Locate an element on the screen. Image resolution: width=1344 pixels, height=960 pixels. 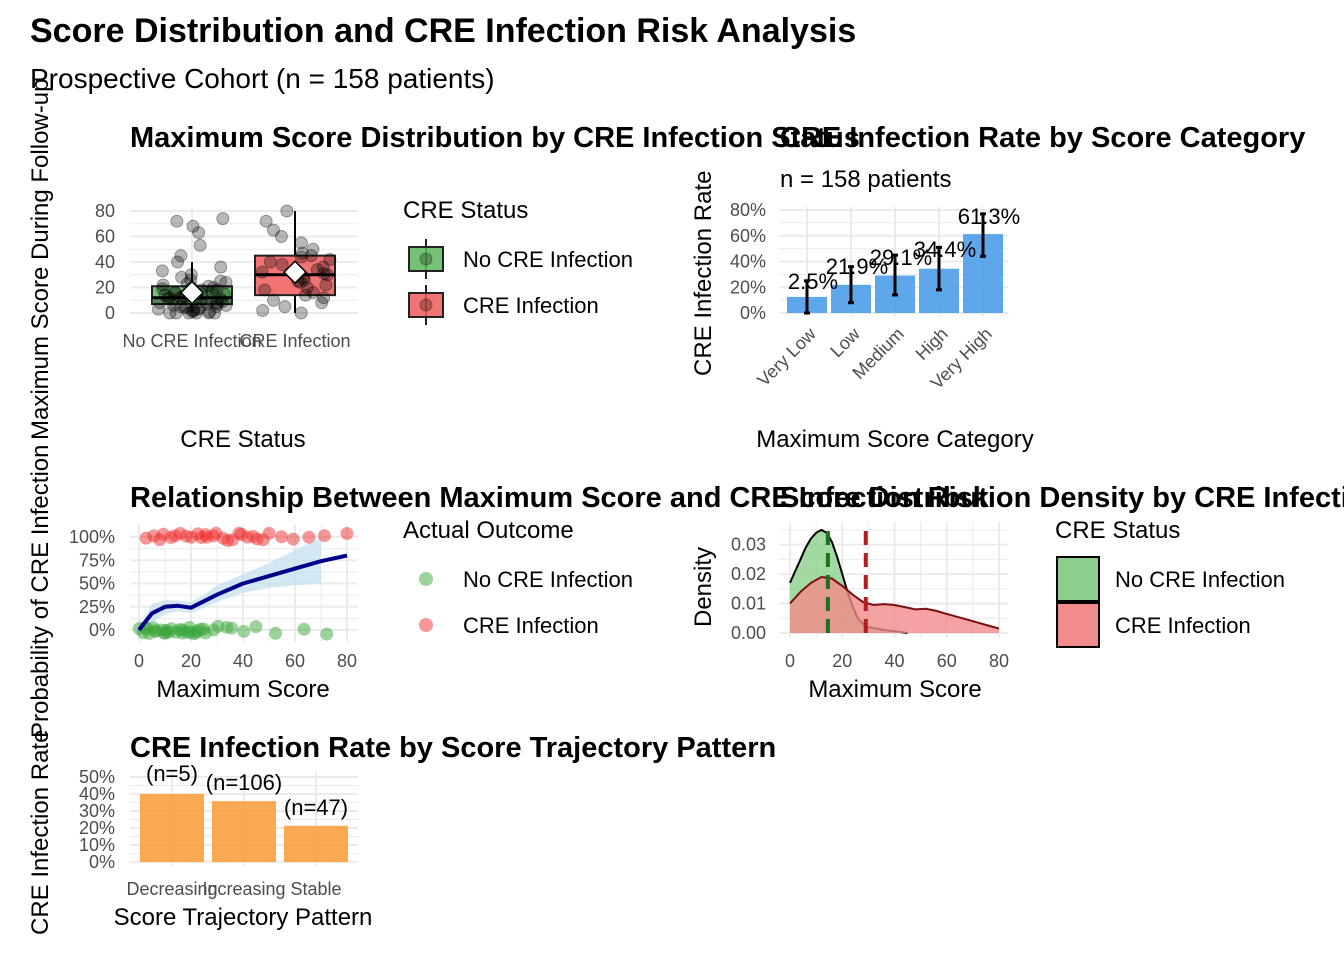
x-tick-label: 60 is located at coordinates (947, 661).